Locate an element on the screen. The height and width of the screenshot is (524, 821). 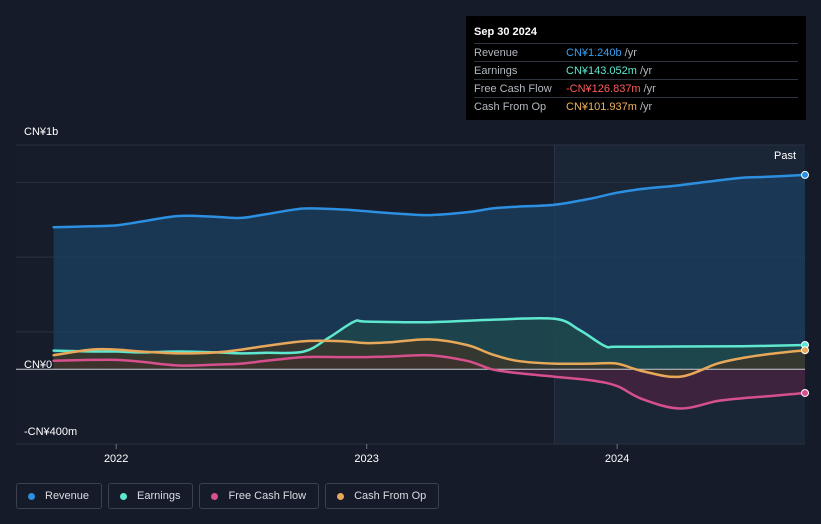
tooltip-row-free-cash-flow: Free Cash Flow -CN¥126.837m /yr is located at coordinates (636, 88).